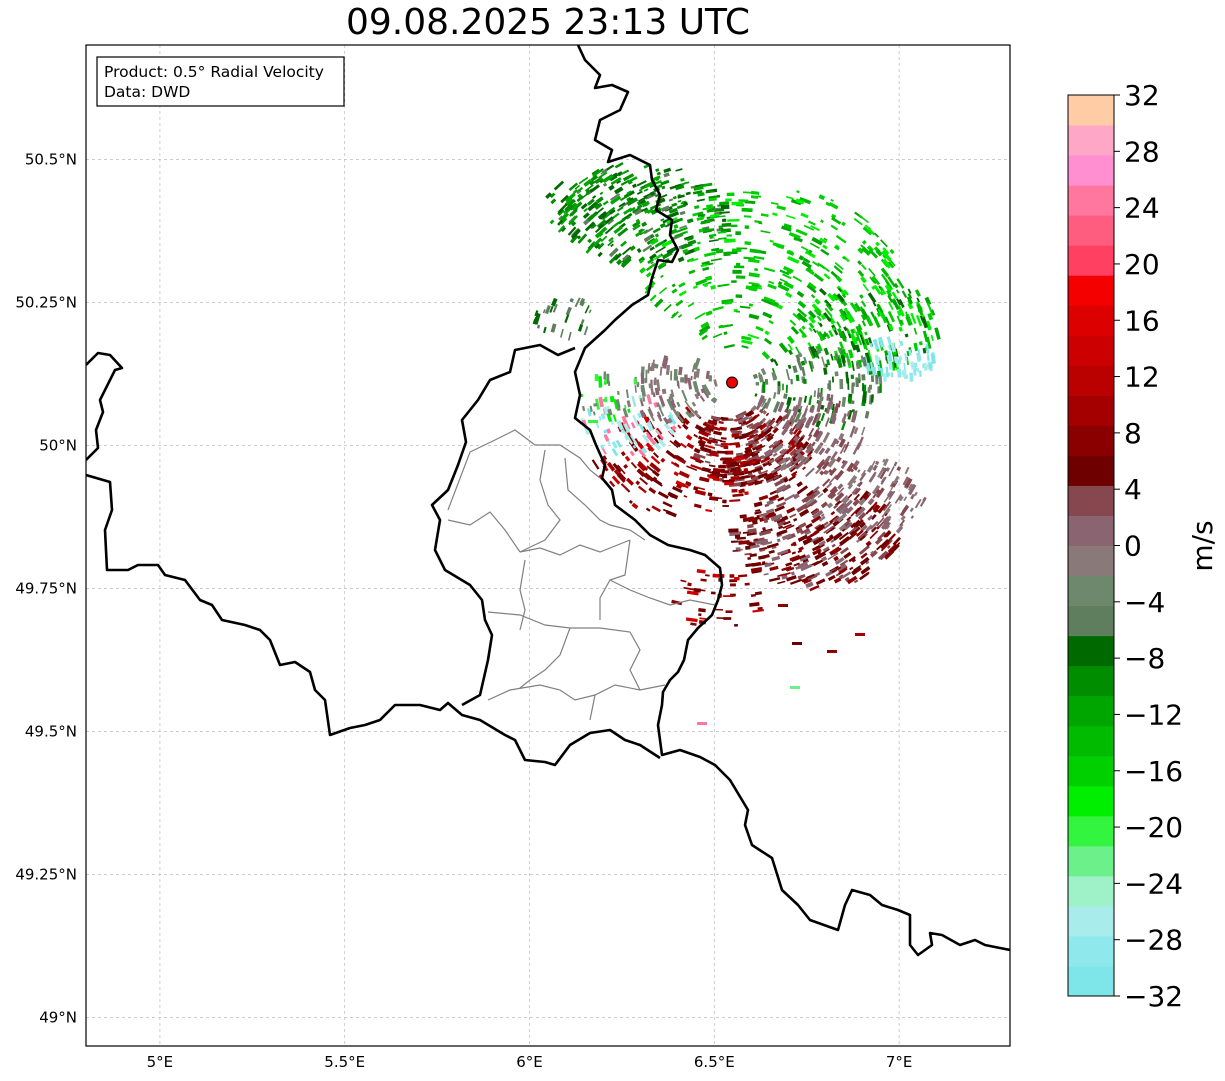 Image resolution: width=1225 pixels, height=1081 pixels. I want to click on lat-tick-label: 49.5°N, so click(51, 731).